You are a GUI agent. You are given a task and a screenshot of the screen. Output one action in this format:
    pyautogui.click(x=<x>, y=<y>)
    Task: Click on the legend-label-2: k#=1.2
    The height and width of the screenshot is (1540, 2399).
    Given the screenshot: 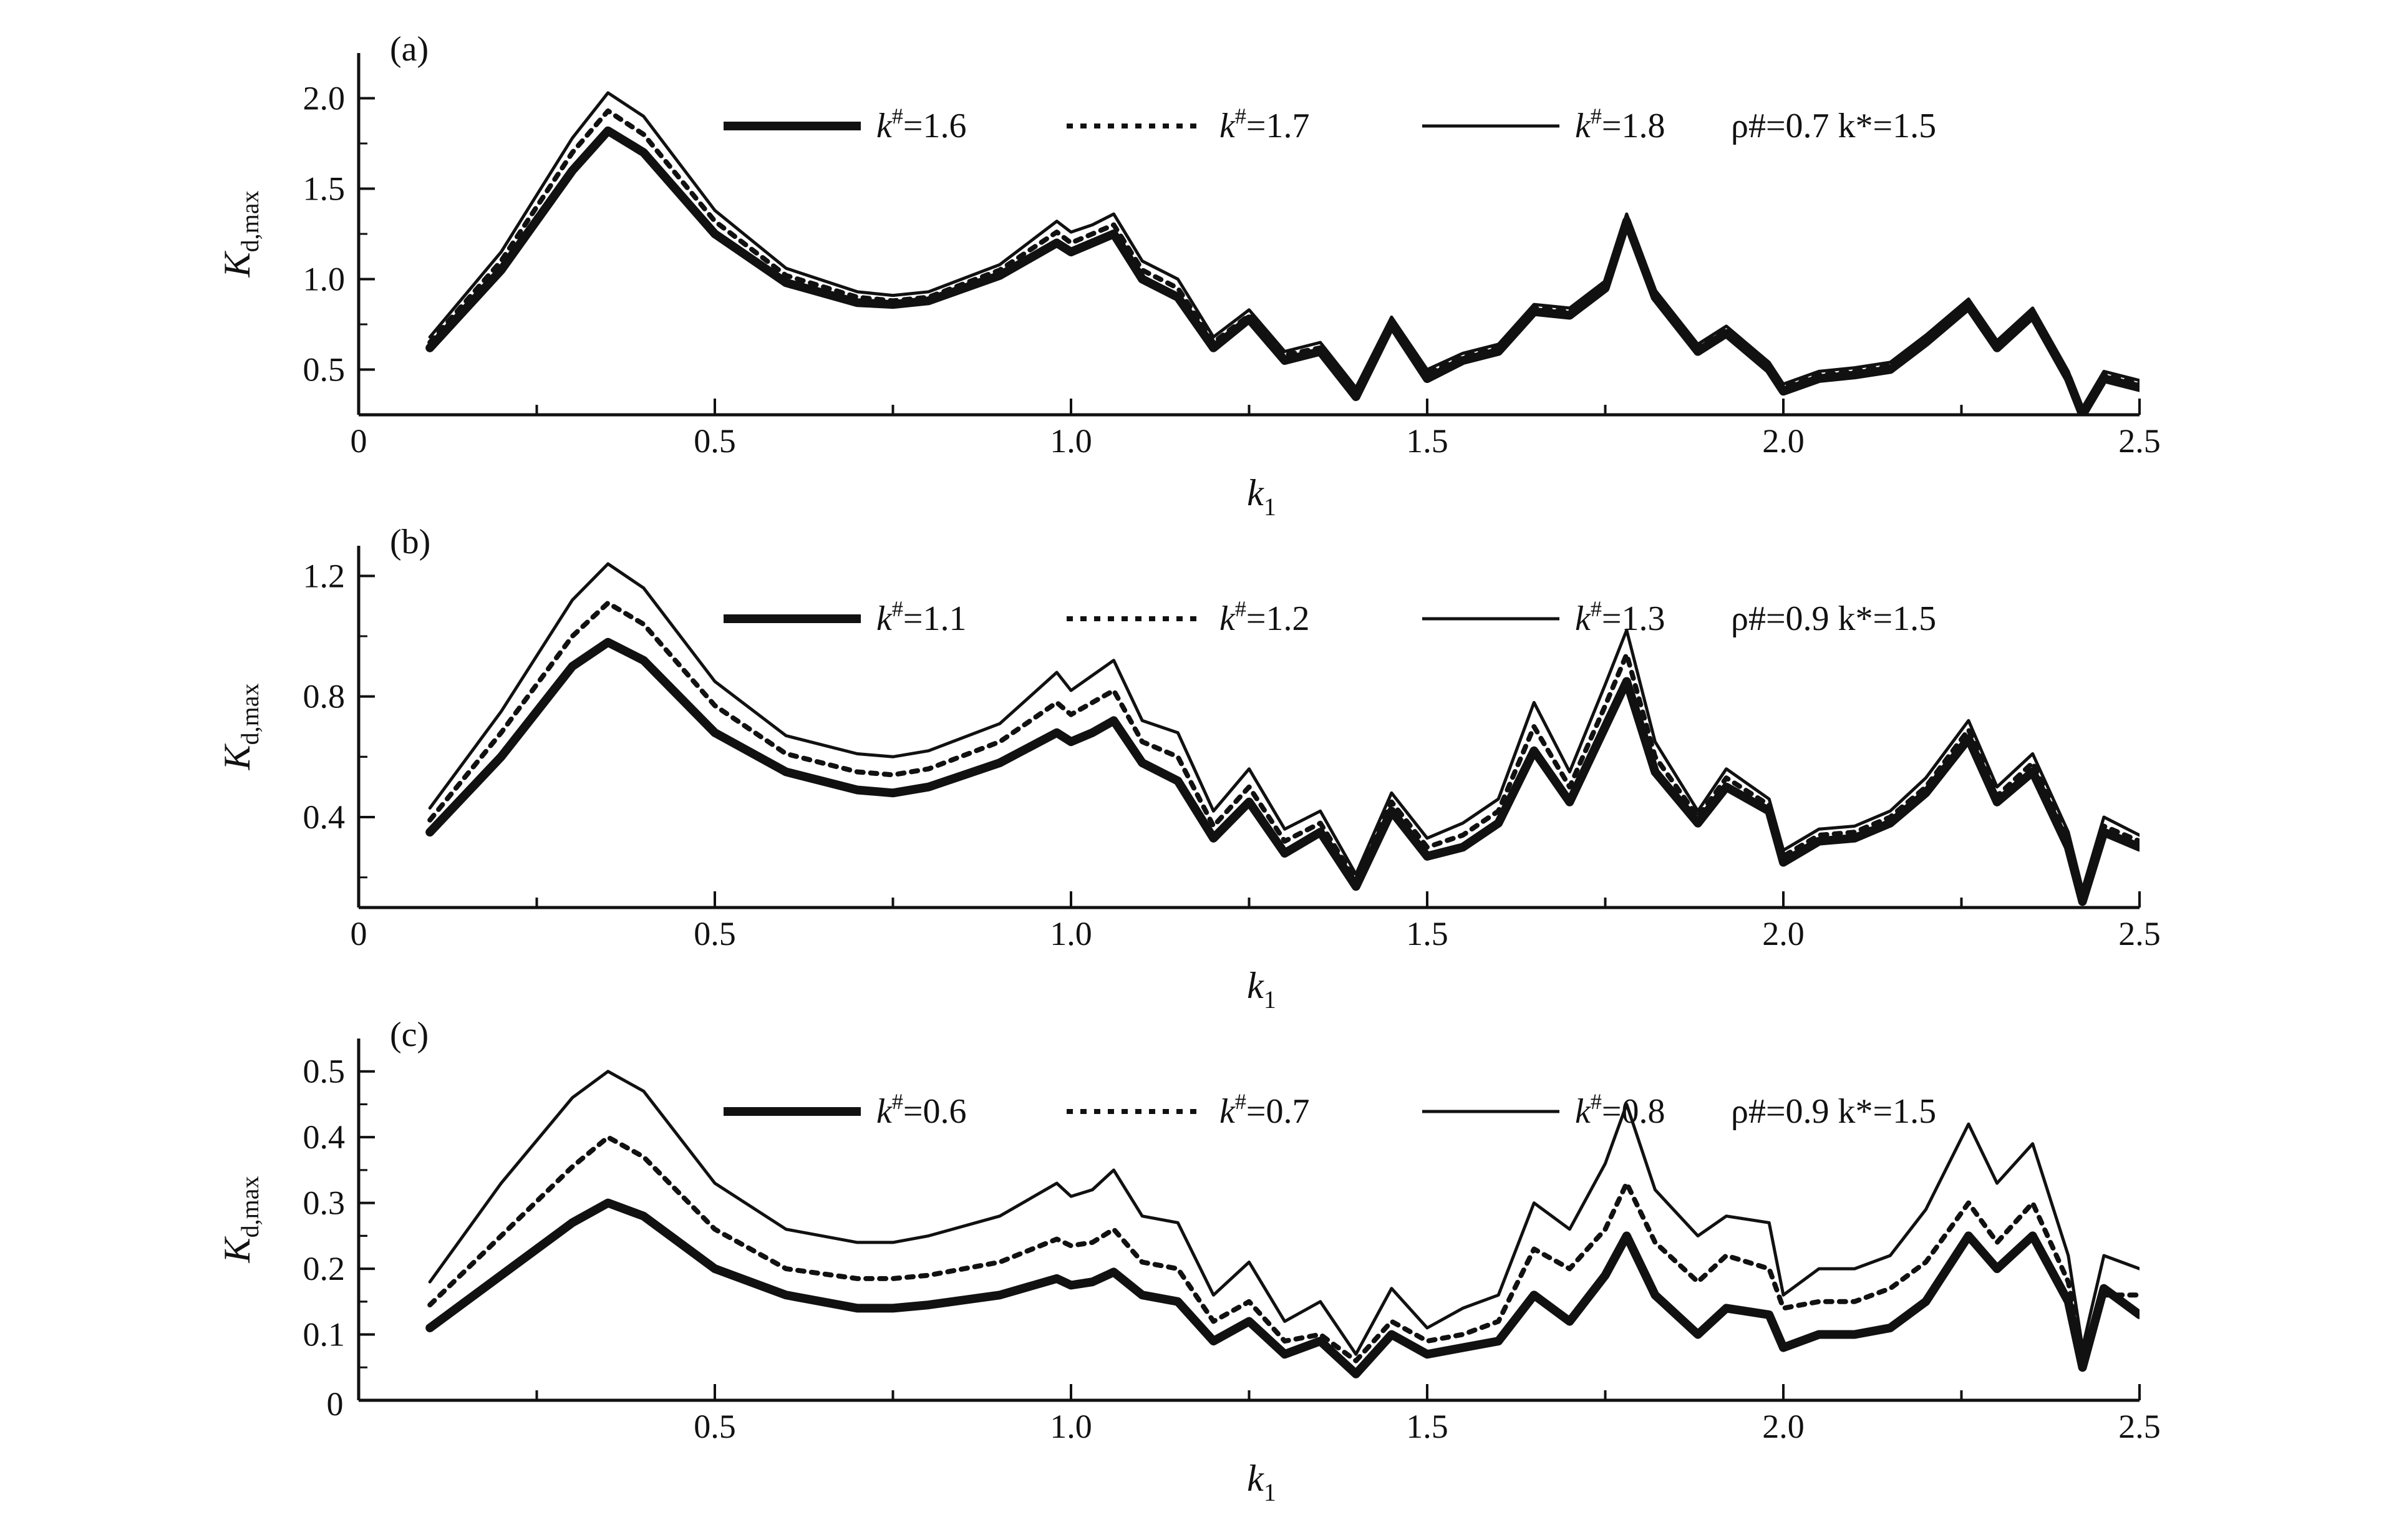 What is the action you would take?
    pyautogui.click(x=1264, y=617)
    